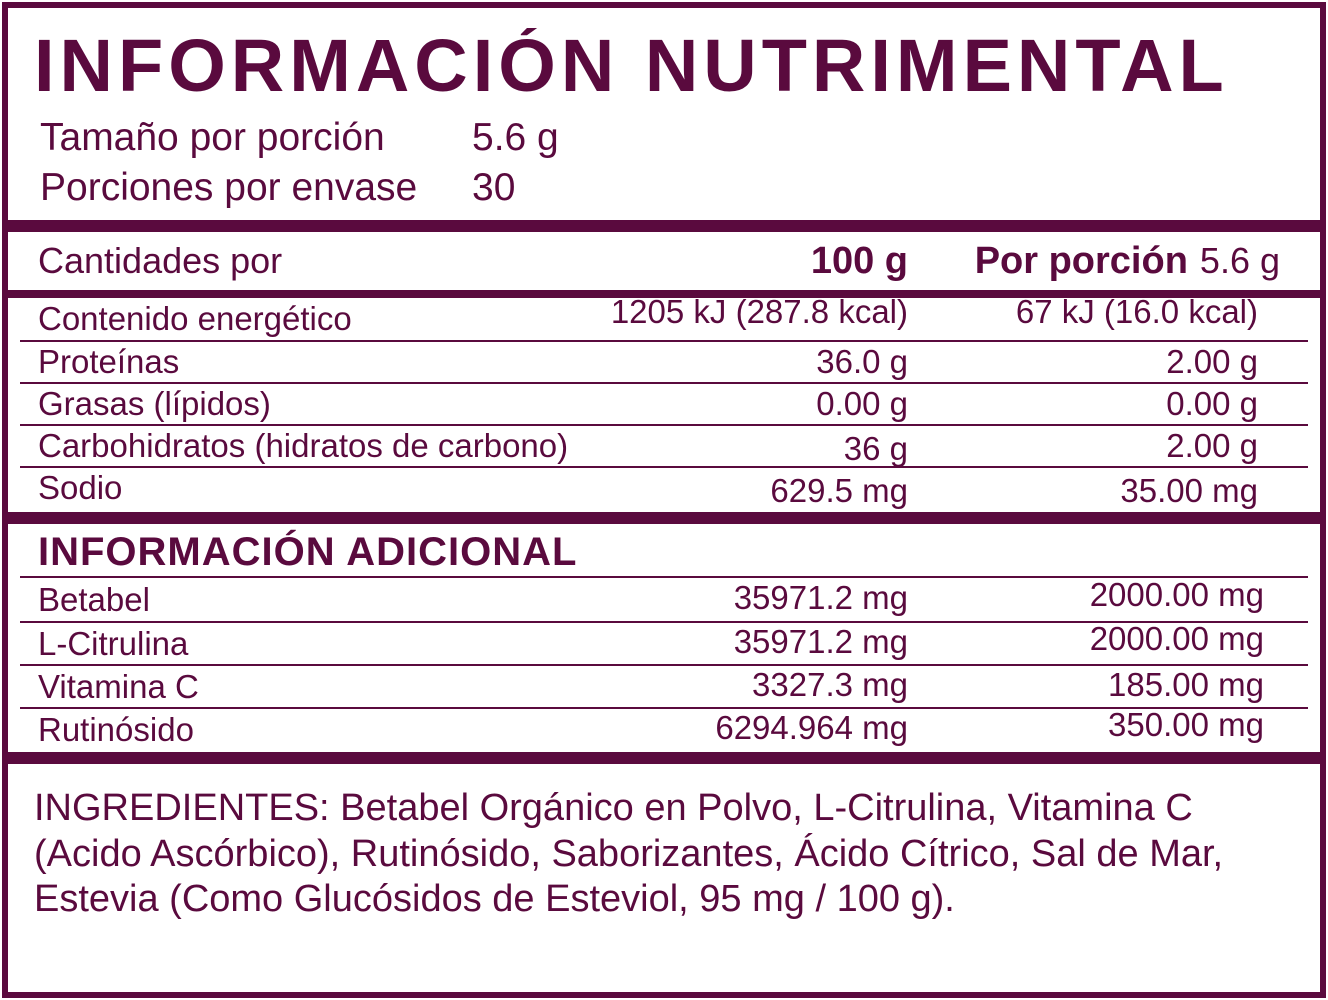  Describe the element at coordinates (109, 361) in the screenshot. I see `nutrient-name: Proteínas` at that location.